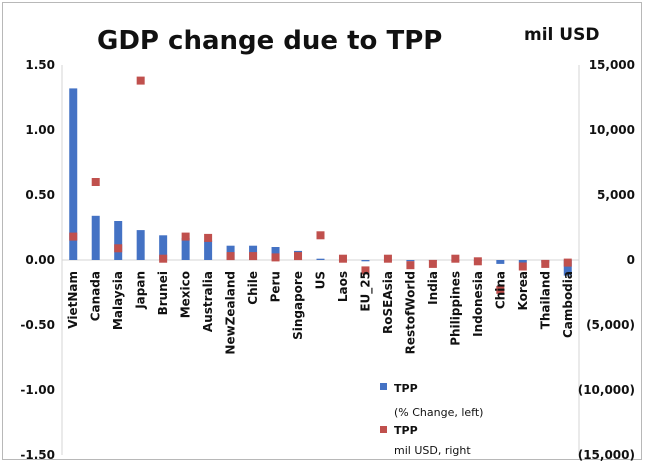 The width and height of the screenshot is (646, 464). What do you see at coordinates (606, 390) in the screenshot?
I see `right-tick-label: (10,000)` at bounding box center [606, 390].